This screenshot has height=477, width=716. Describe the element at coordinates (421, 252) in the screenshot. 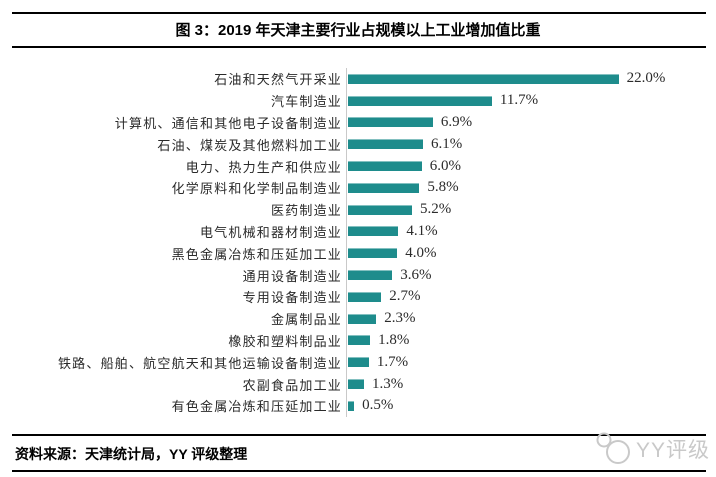

I see `value-label: 4.0%` at that location.